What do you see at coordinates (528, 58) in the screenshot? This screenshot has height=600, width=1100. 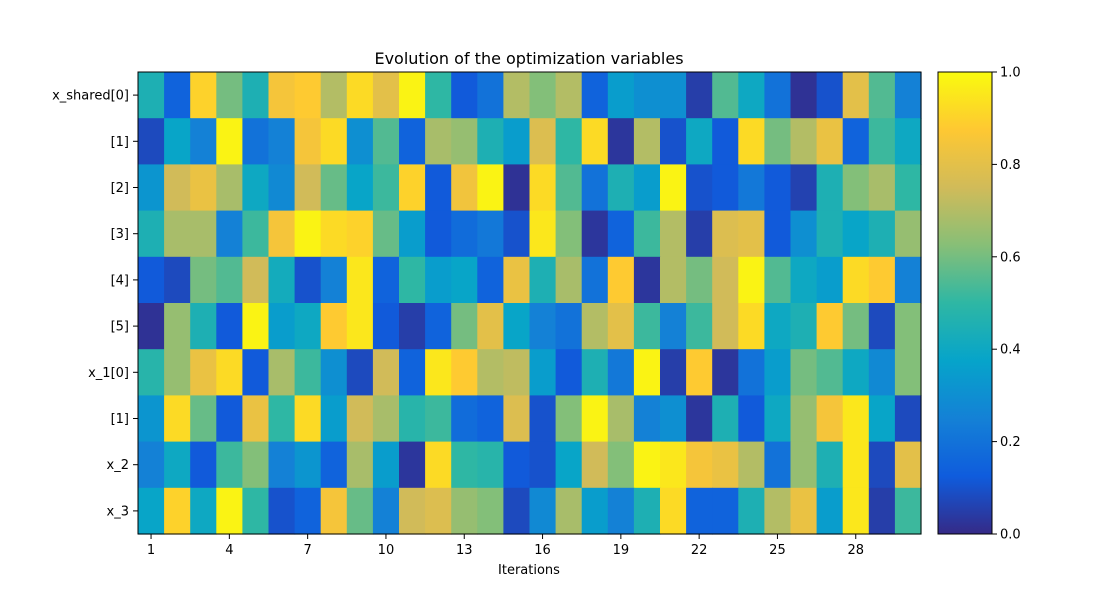 I see `chart-title: Evolution of the optimization variables` at bounding box center [528, 58].